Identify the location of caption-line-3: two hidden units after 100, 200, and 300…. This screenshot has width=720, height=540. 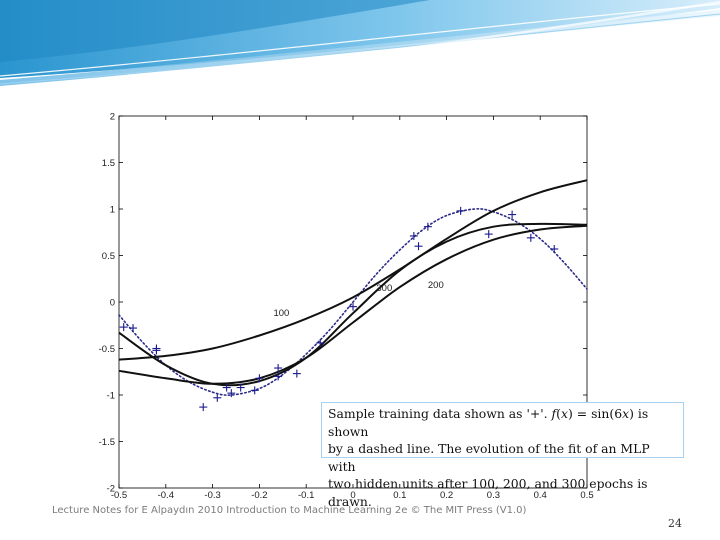
(488, 492).